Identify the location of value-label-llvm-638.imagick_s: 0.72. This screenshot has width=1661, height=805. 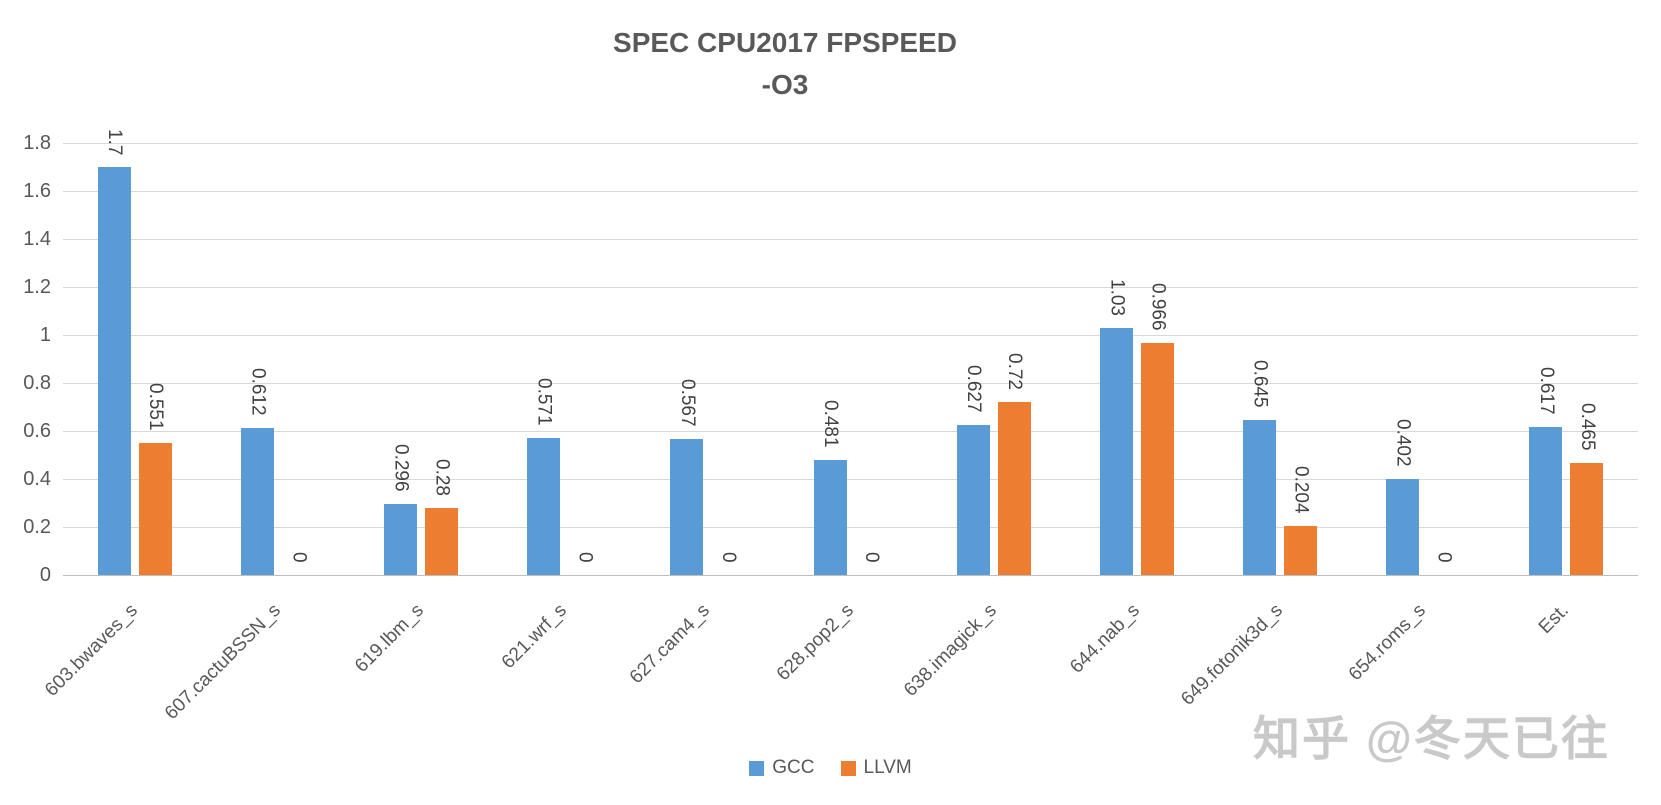
(1015, 371).